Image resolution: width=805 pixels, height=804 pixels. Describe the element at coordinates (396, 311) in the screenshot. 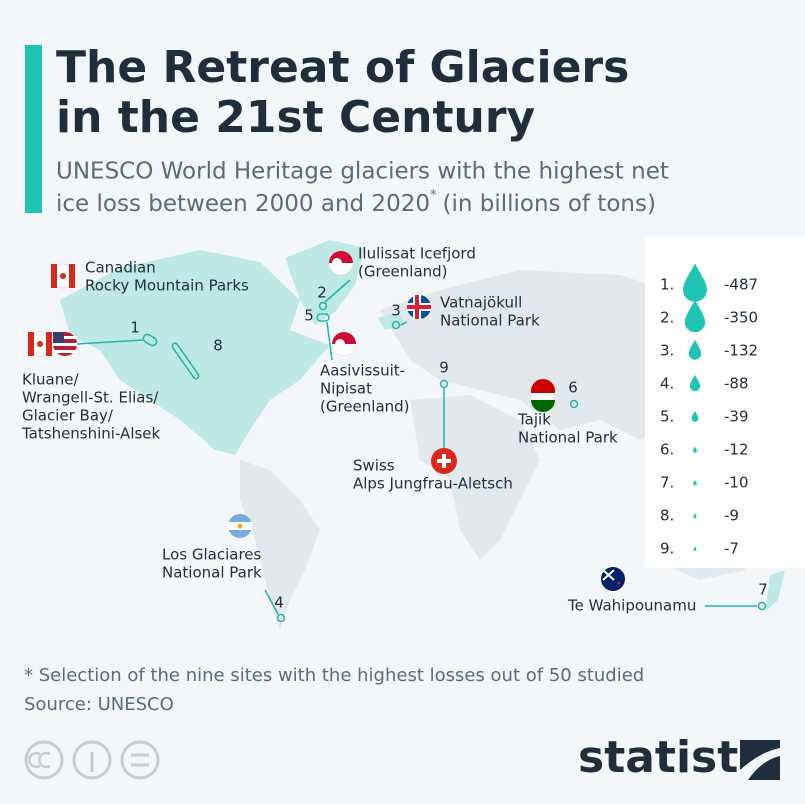

I see `site-number: 3` at that location.